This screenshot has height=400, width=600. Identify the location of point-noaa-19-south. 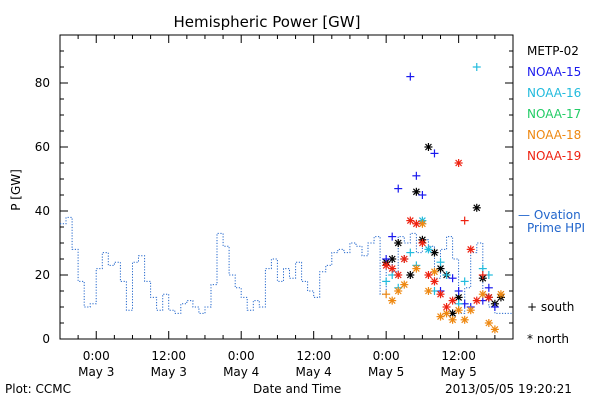
(464, 220).